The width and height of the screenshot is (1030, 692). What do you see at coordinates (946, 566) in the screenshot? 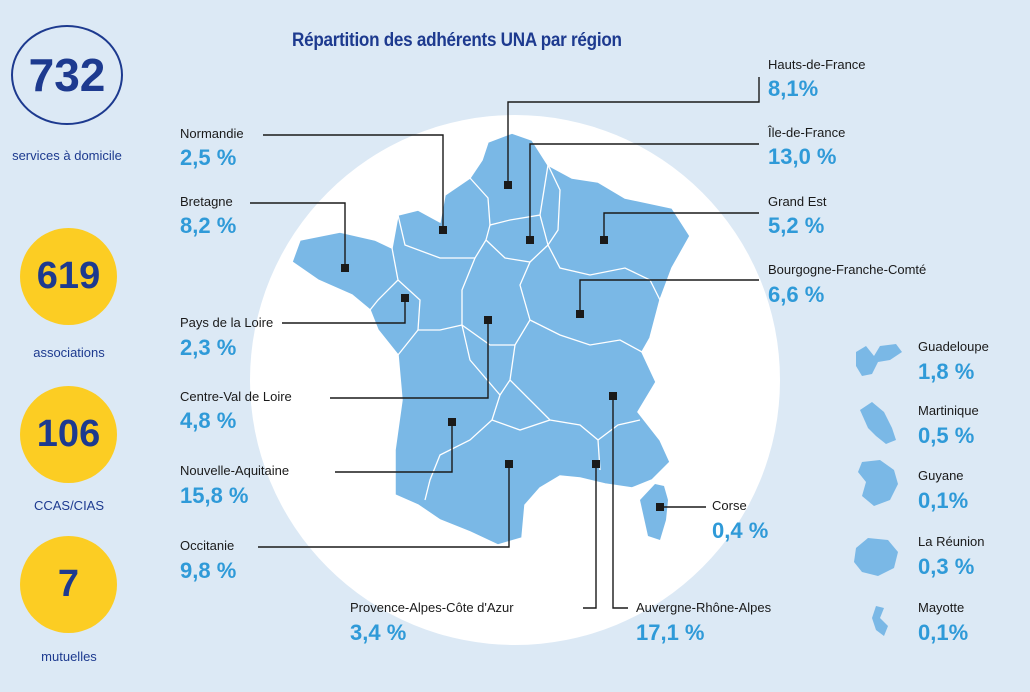
I see `overseas-value-la-reunion: 0,3 %` at bounding box center [946, 566].